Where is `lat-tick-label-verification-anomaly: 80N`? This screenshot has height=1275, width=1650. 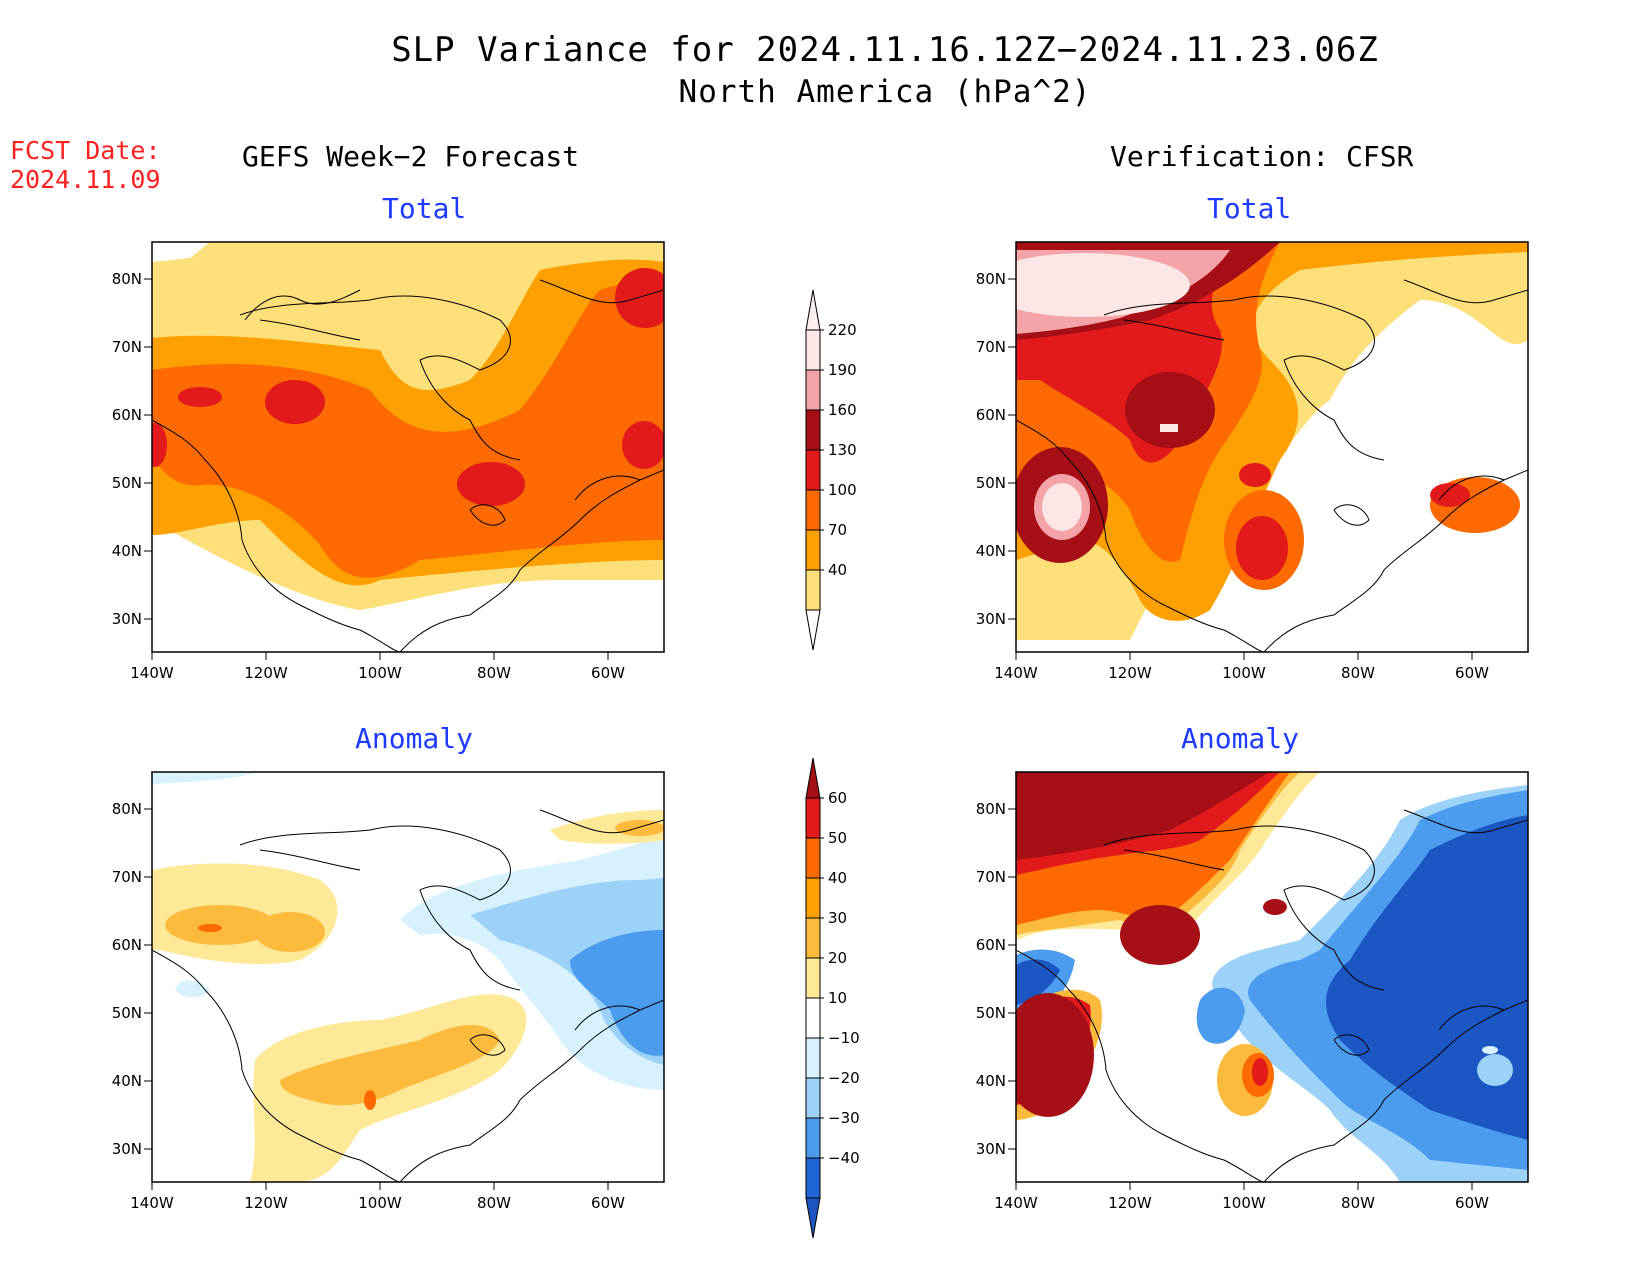 lat-tick-label-verification-anomaly: 80N is located at coordinates (991, 809).